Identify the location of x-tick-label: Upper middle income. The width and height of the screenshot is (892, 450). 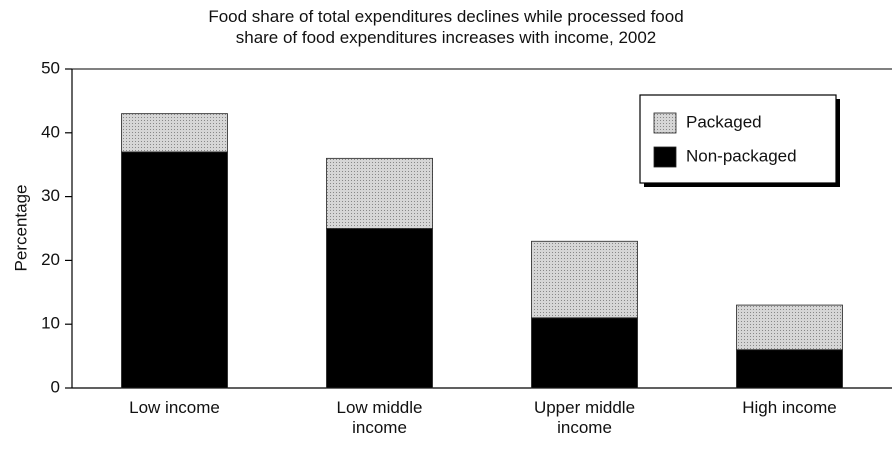
(584, 417).